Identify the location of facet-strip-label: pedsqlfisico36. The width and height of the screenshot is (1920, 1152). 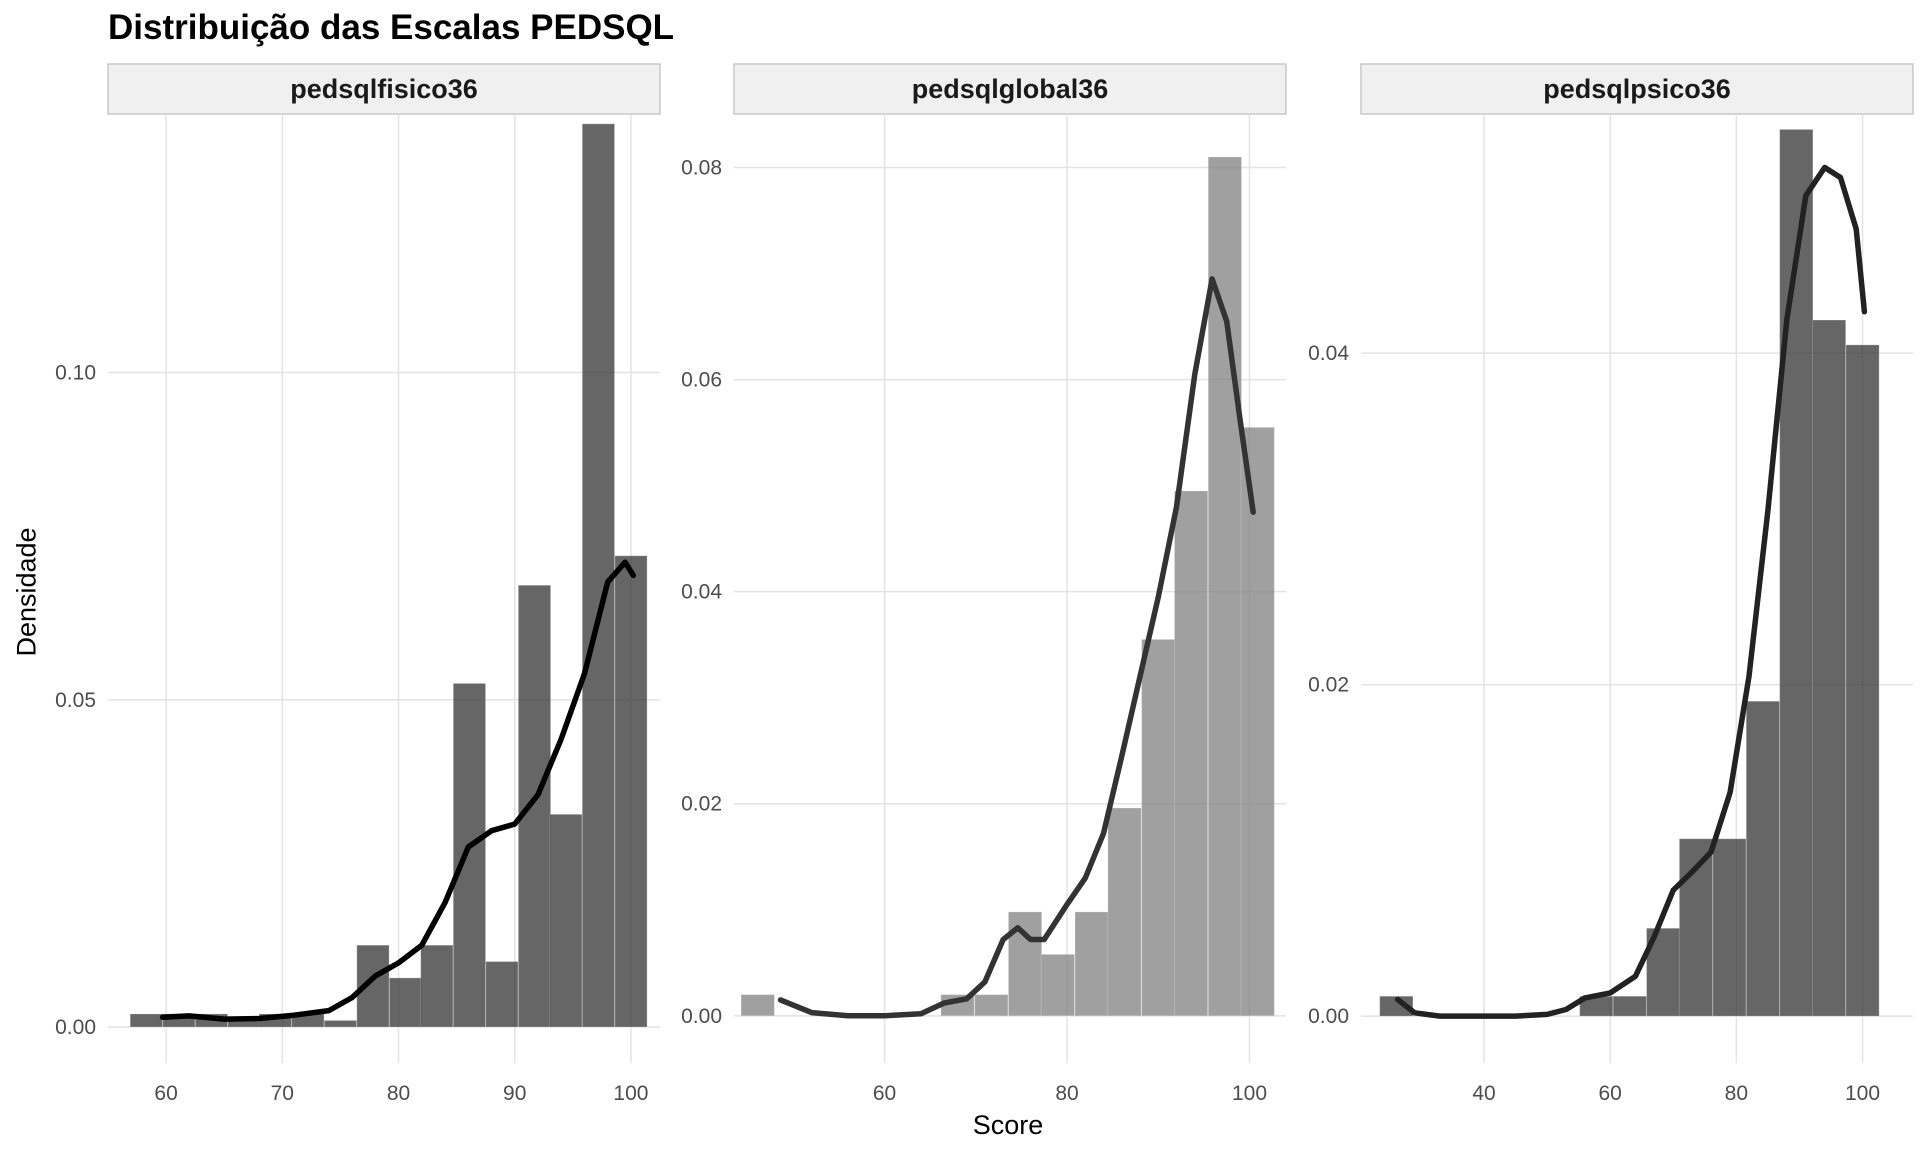
(384, 89).